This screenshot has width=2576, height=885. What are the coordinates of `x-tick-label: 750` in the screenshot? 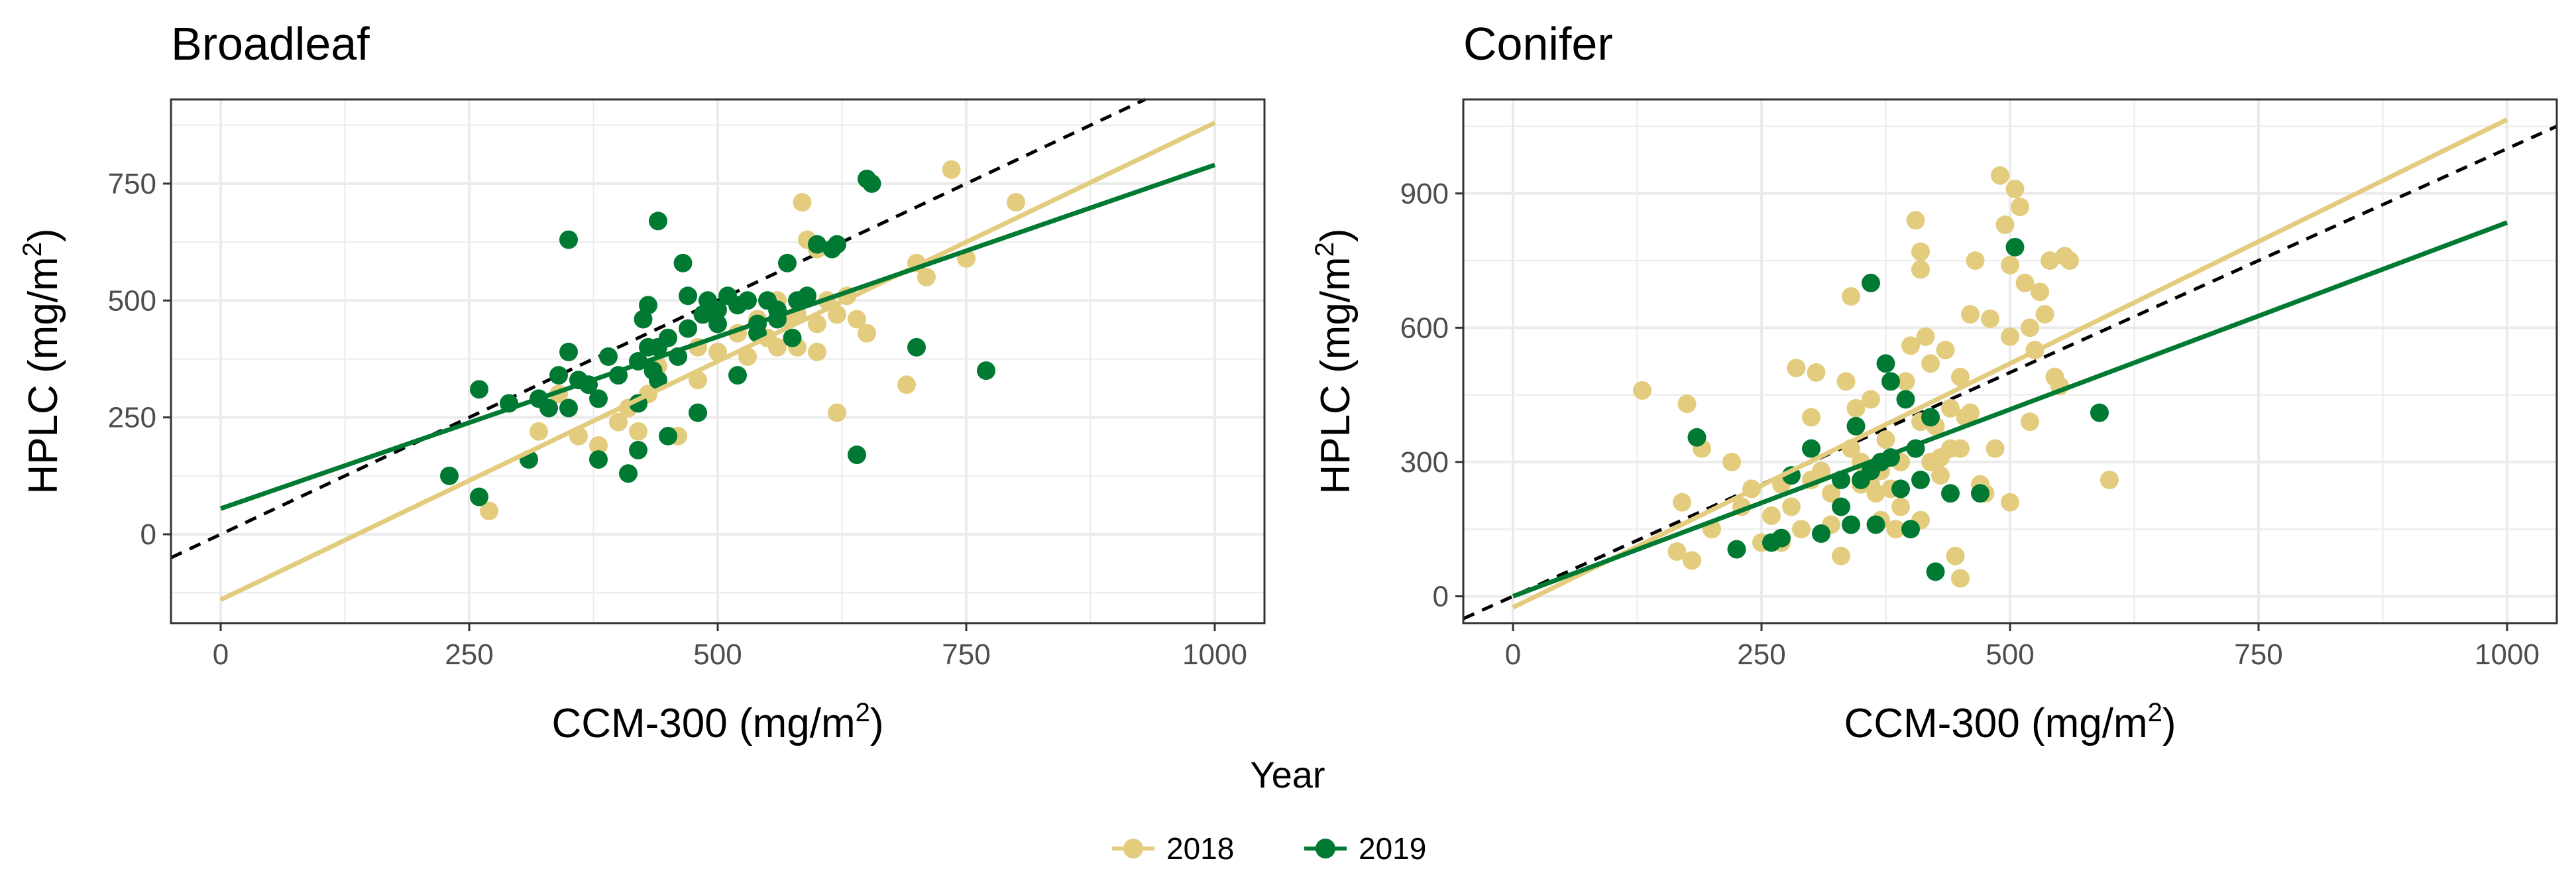 It's located at (2258, 654).